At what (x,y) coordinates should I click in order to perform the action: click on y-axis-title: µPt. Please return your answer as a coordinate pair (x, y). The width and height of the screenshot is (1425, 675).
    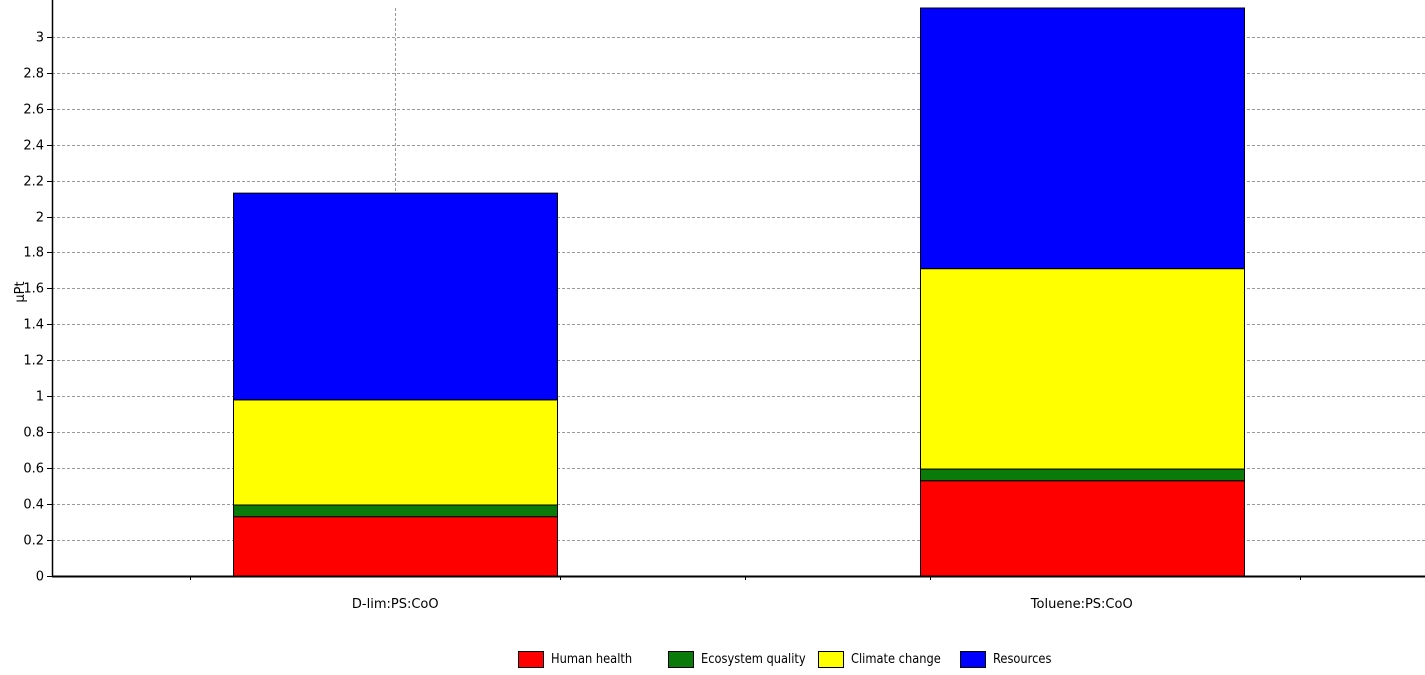
    Looking at the image, I should click on (20, 291).